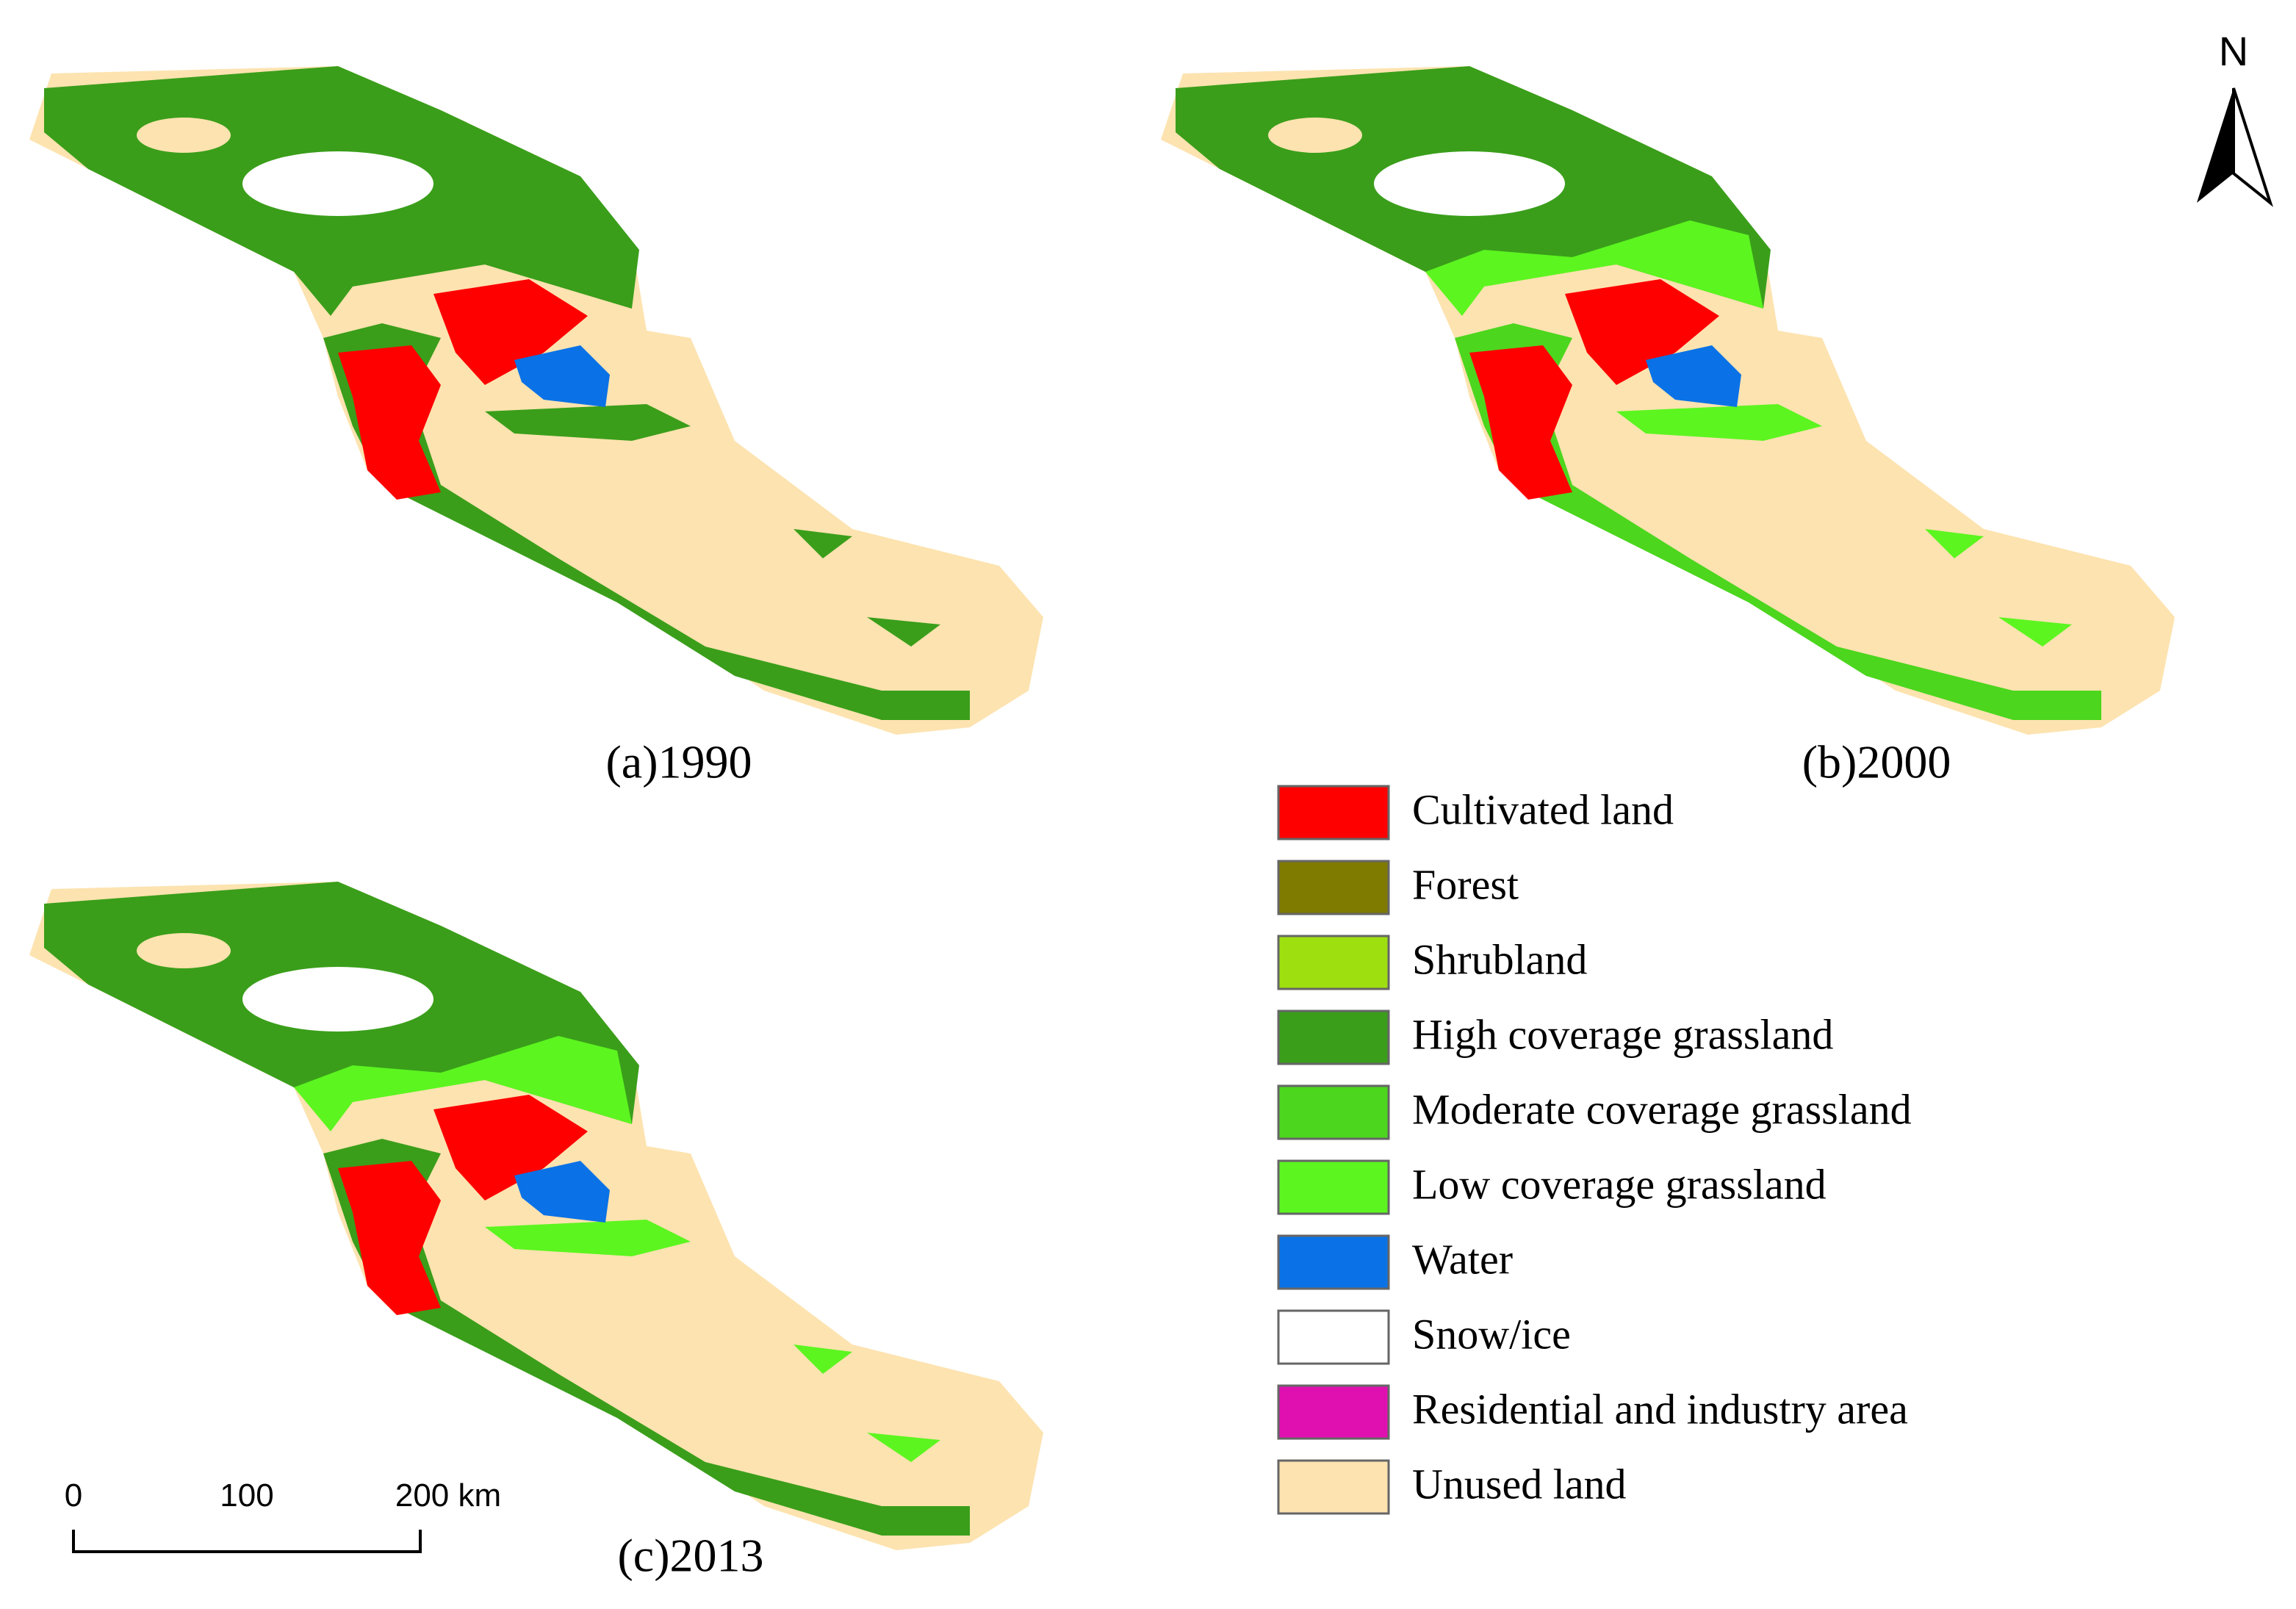 The height and width of the screenshot is (1609, 2296). What do you see at coordinates (1660, 1409) in the screenshot?
I see `legend-label: Residential and industry area` at bounding box center [1660, 1409].